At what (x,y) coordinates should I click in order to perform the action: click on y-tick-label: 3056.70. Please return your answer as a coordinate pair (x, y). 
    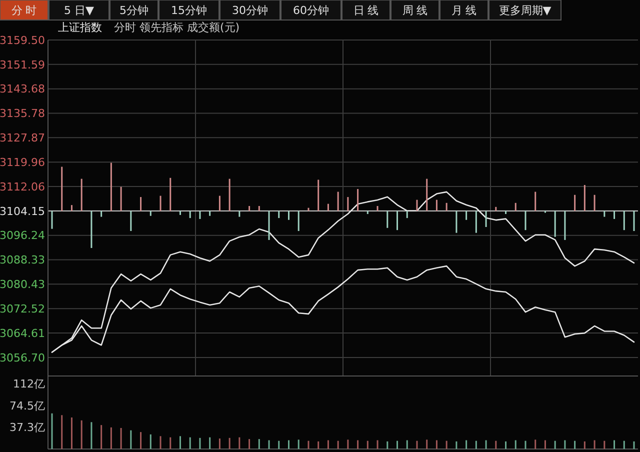
    Looking at the image, I should click on (22, 357).